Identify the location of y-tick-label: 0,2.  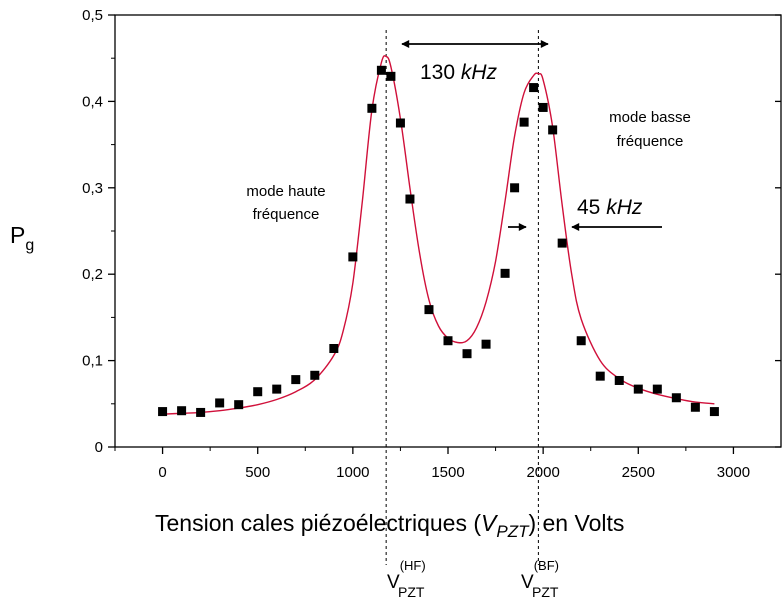
(92, 274).